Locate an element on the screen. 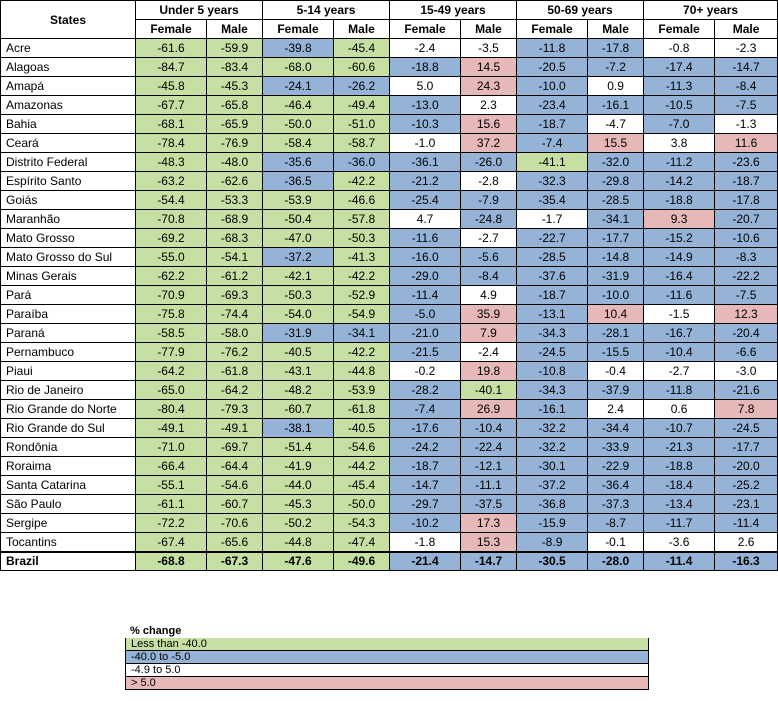 The width and height of the screenshot is (778, 701). value-cell: -10.3 is located at coordinates (425, 124).